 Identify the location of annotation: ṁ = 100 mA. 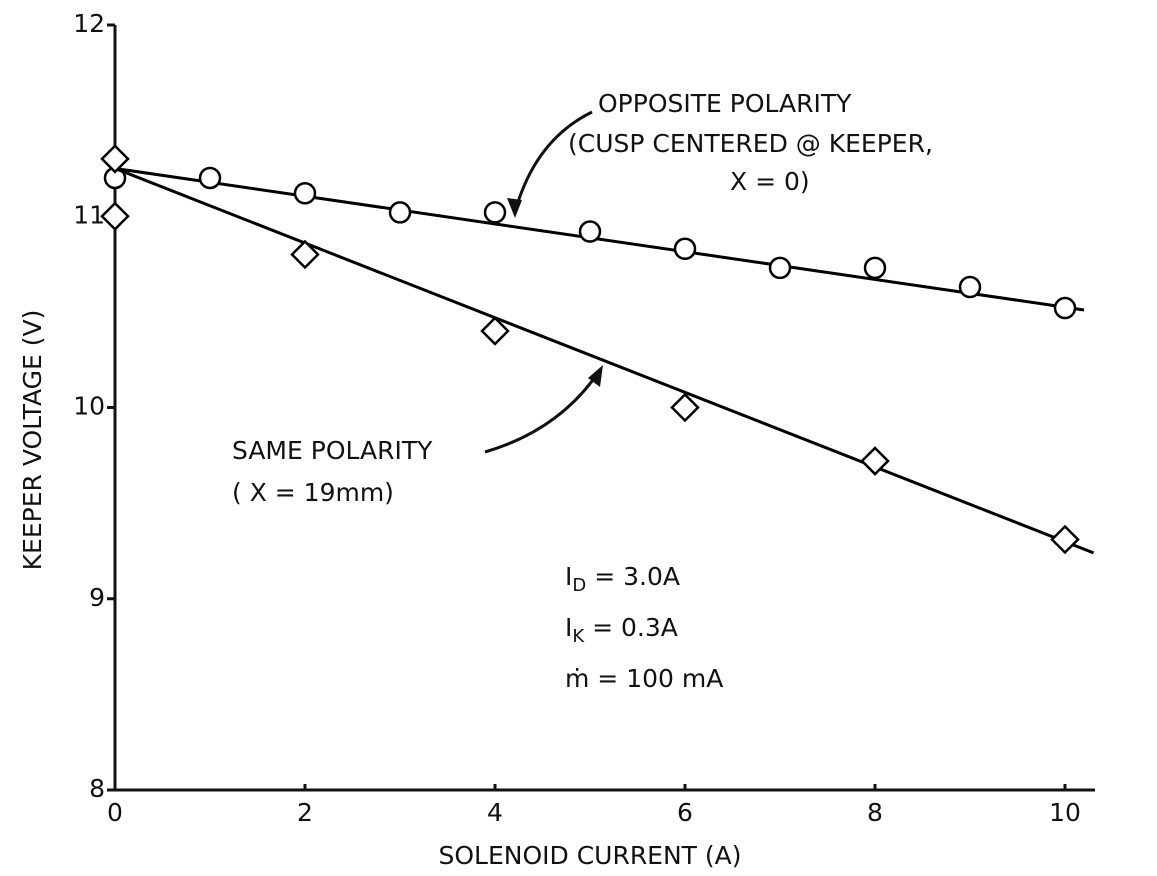
(644, 678).